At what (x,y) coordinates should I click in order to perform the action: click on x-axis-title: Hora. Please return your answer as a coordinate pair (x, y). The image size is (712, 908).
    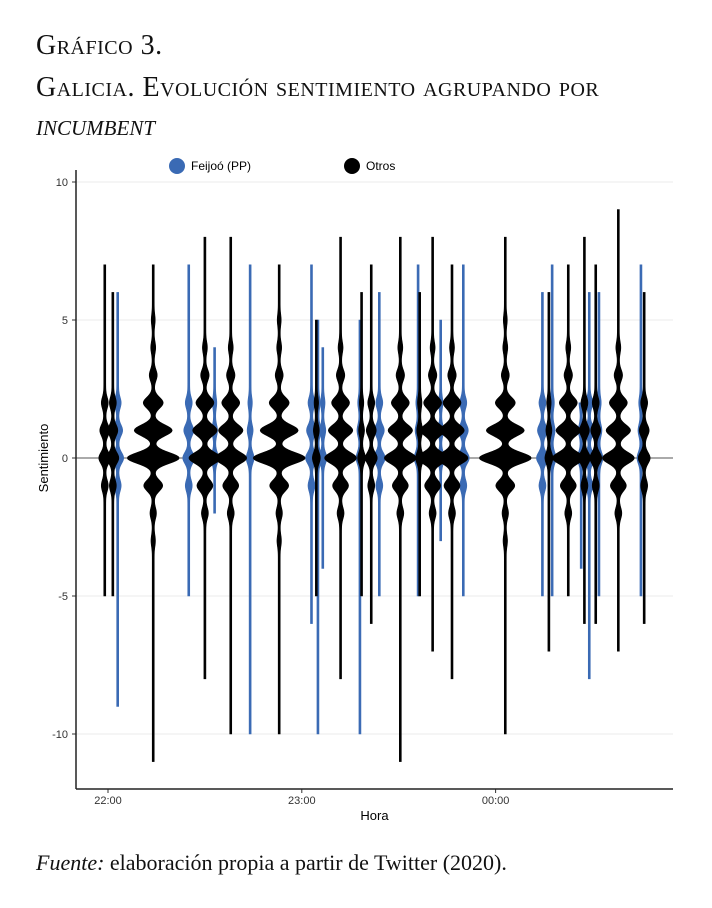
    Looking at the image, I should click on (374, 815).